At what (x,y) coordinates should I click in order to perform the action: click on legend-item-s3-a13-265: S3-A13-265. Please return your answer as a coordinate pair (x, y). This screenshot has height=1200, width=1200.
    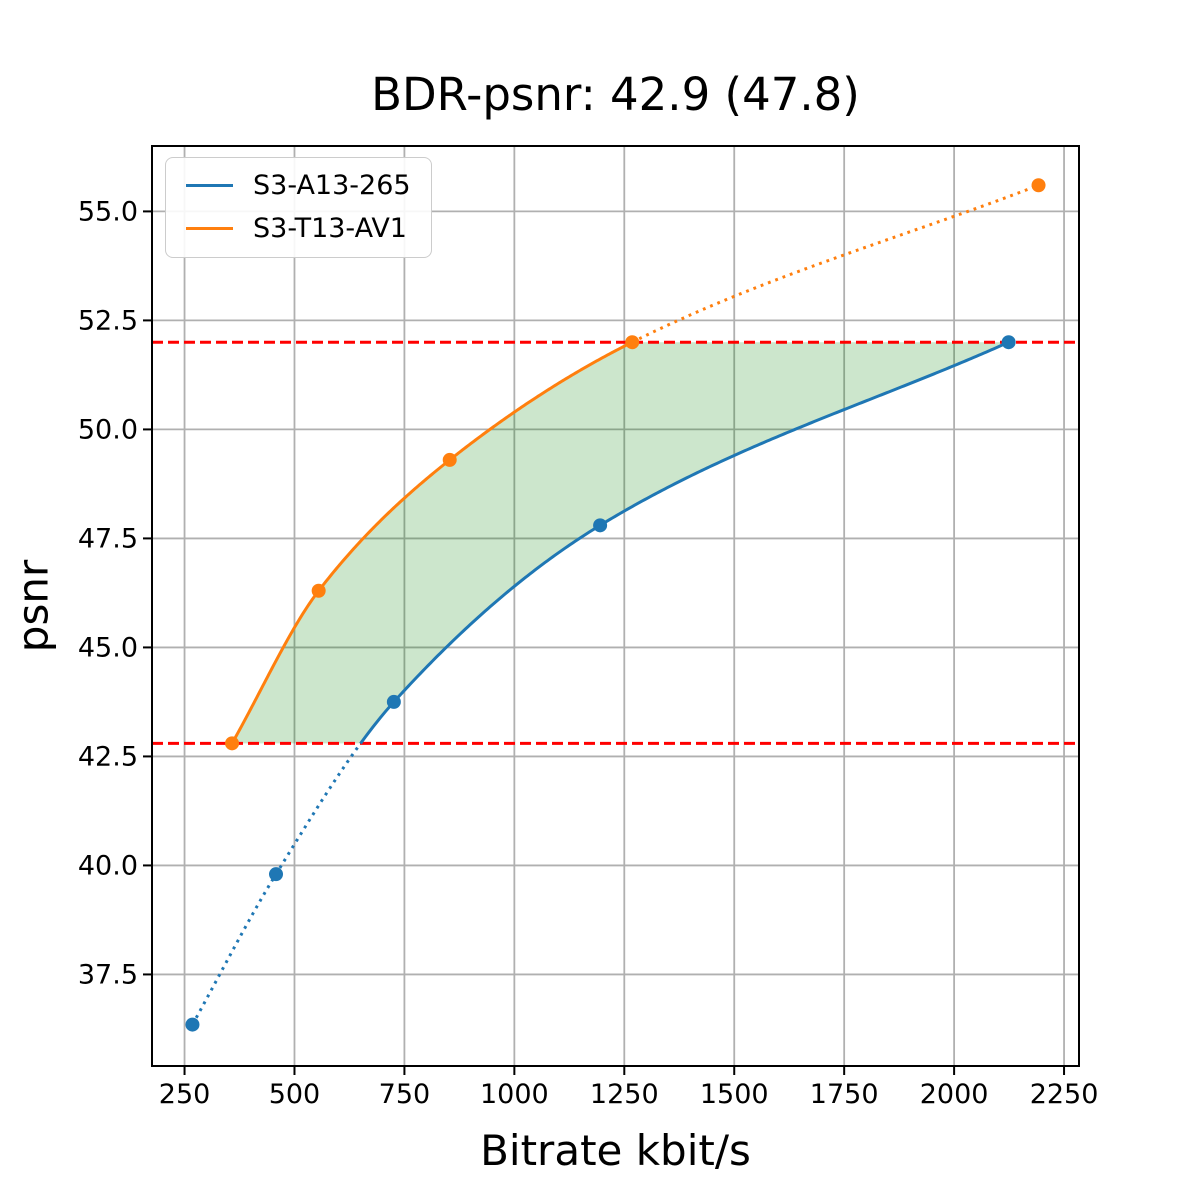
    Looking at the image, I should click on (298, 186).